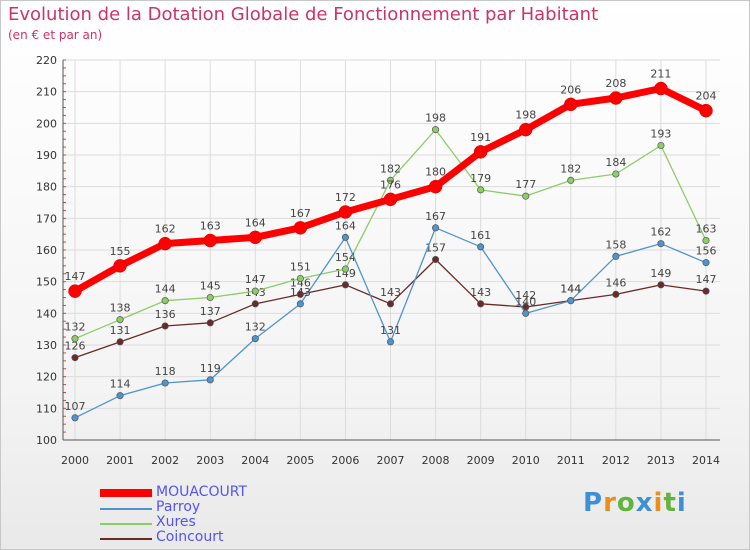 The image size is (750, 550). What do you see at coordinates (75, 346) in the screenshot?
I see `data-label-coincourt: 126` at bounding box center [75, 346].